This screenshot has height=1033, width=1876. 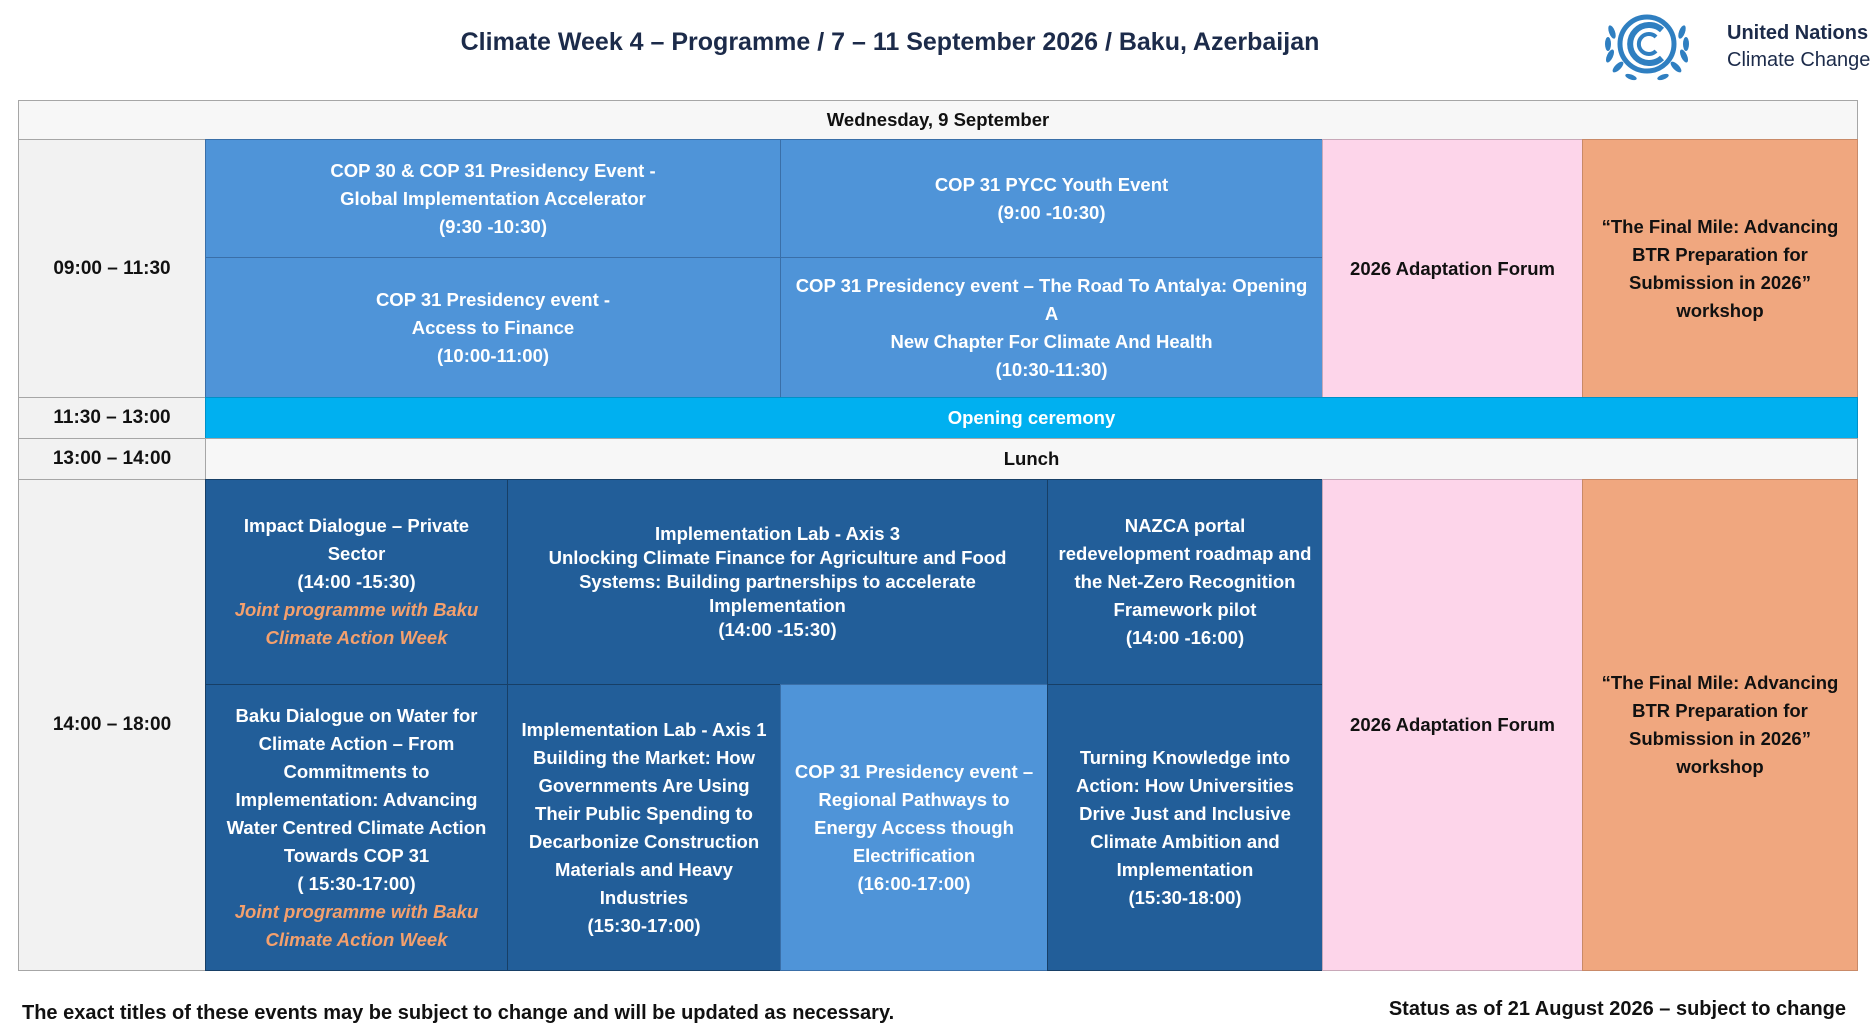 What do you see at coordinates (914, 855) in the screenshot?
I see `event-line: Electrification` at bounding box center [914, 855].